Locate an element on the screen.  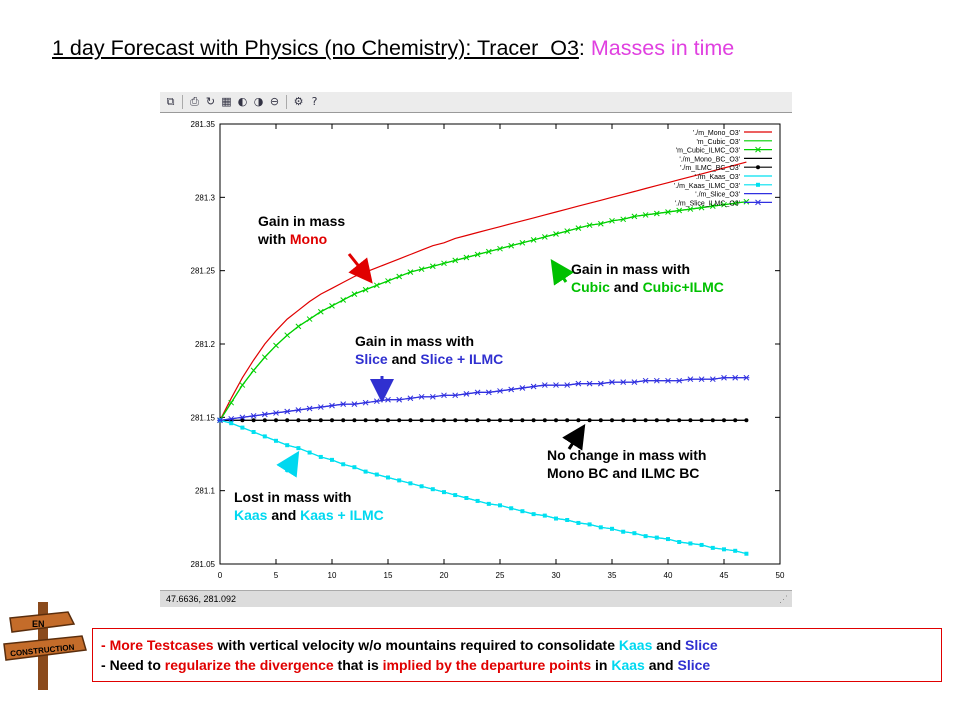
y-tick-label: 281.1 is located at coordinates (205, 491).